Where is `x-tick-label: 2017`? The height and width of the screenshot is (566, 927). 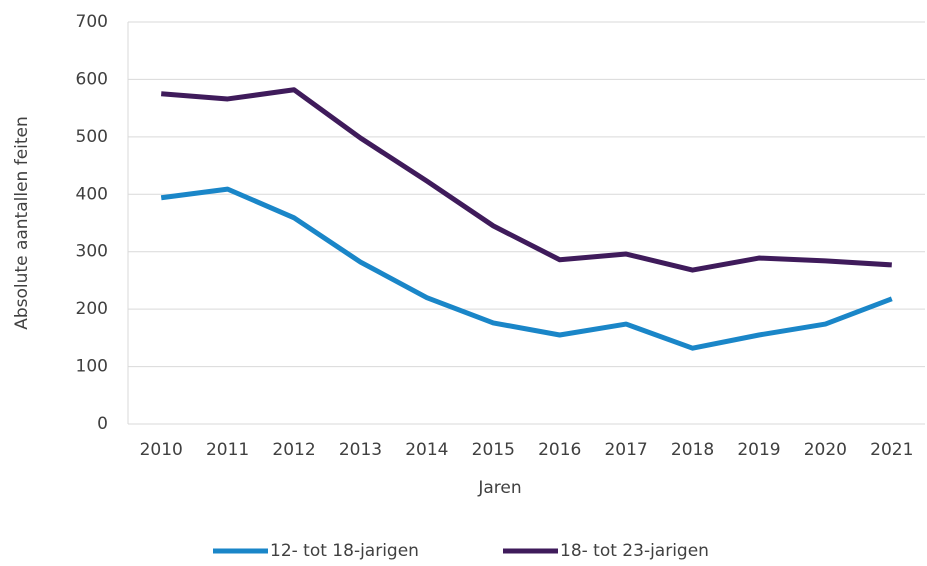
x-tick-label: 2017 is located at coordinates (625, 450).